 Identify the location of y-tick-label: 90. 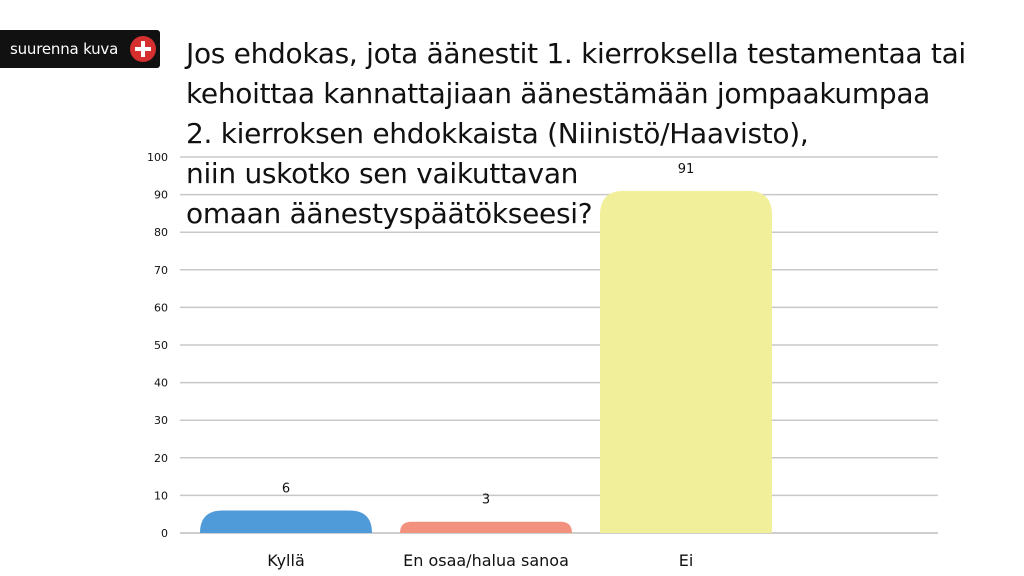
(161, 195).